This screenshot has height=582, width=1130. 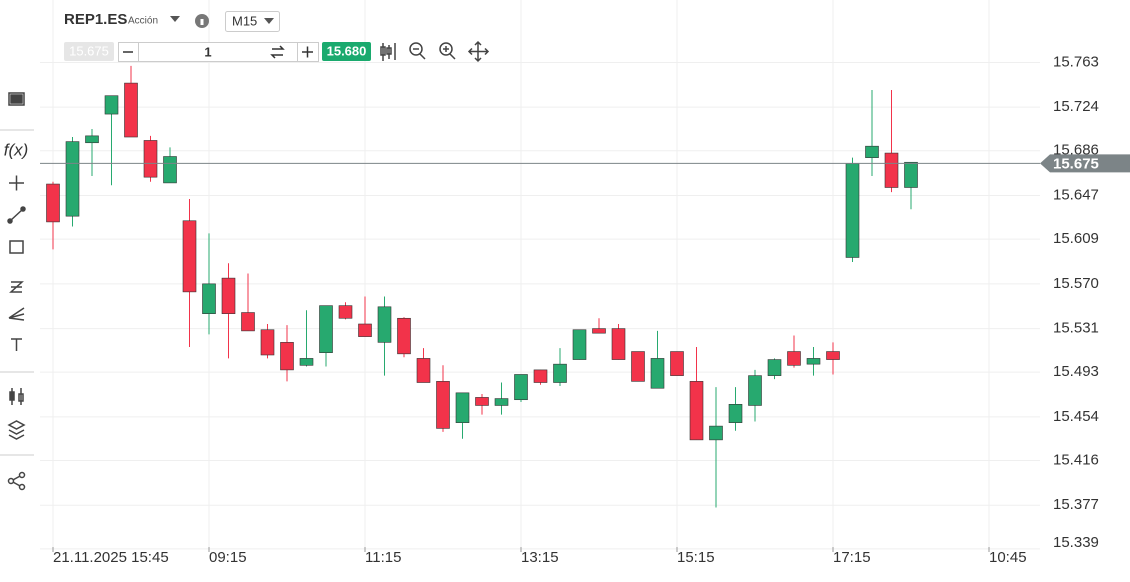 I want to click on y-tick-label: 15.493, so click(x=1076, y=371).